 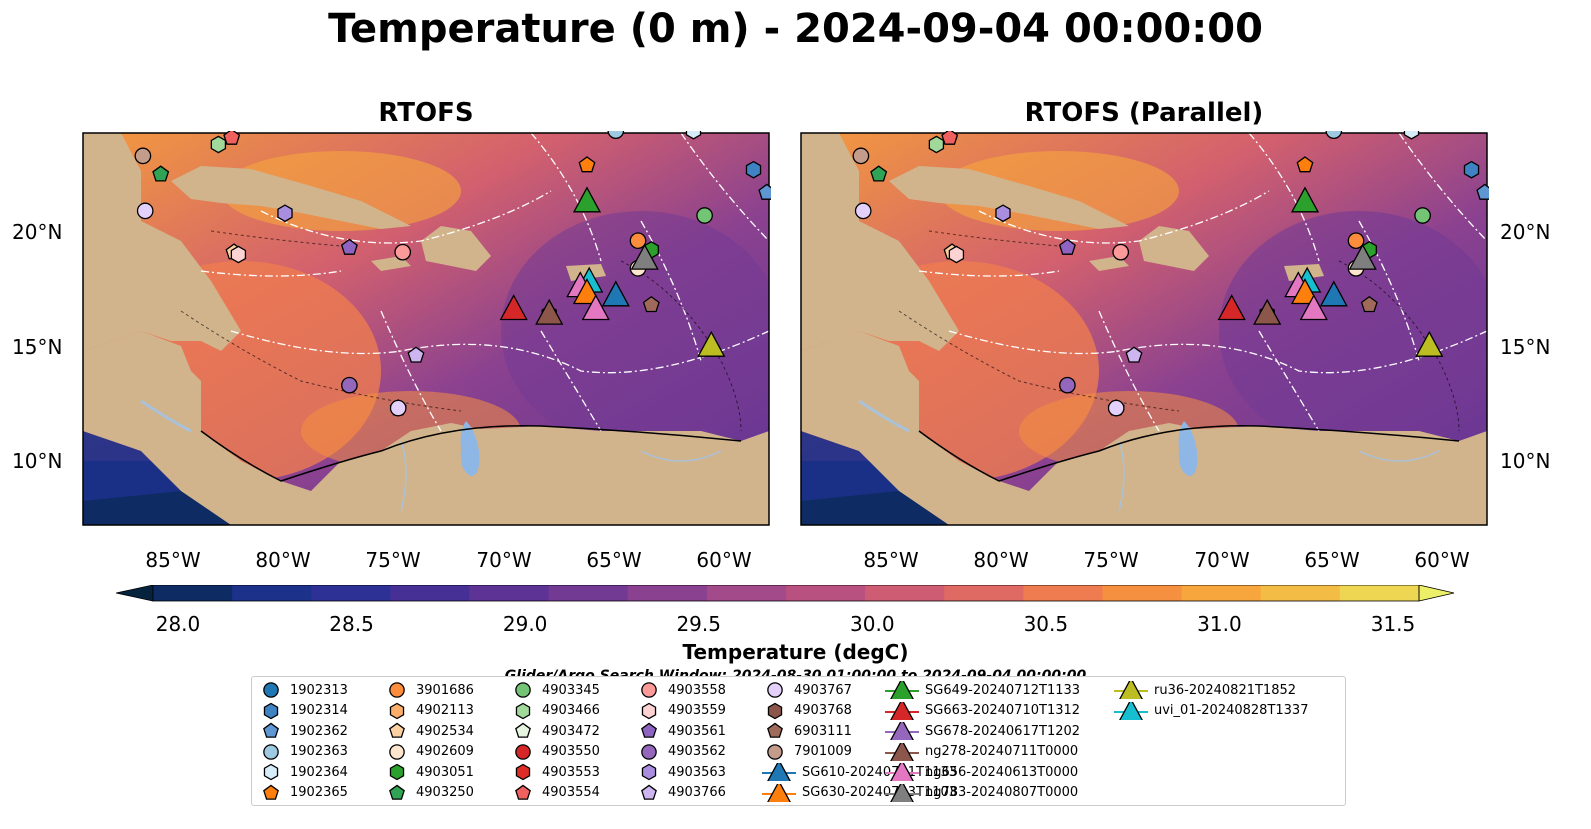 I want to click on lon-label-75w-p2: 75°W, so click(x=1111, y=560).